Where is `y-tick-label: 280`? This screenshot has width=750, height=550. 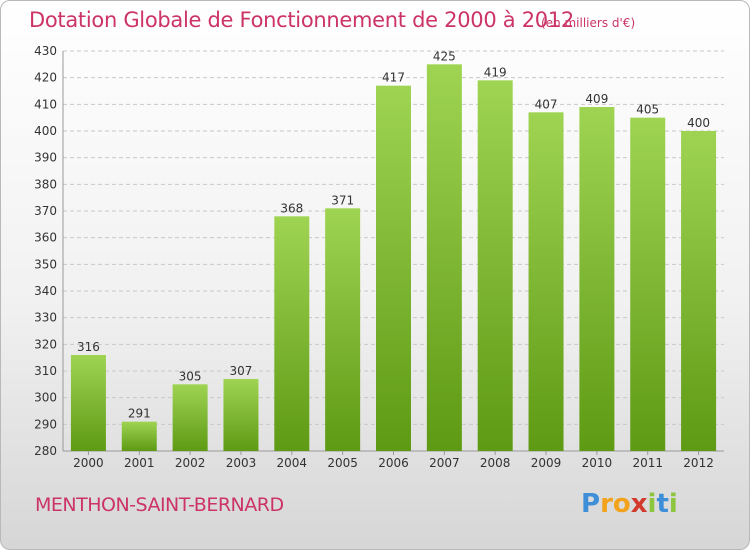 y-tick-label: 280 is located at coordinates (45, 451).